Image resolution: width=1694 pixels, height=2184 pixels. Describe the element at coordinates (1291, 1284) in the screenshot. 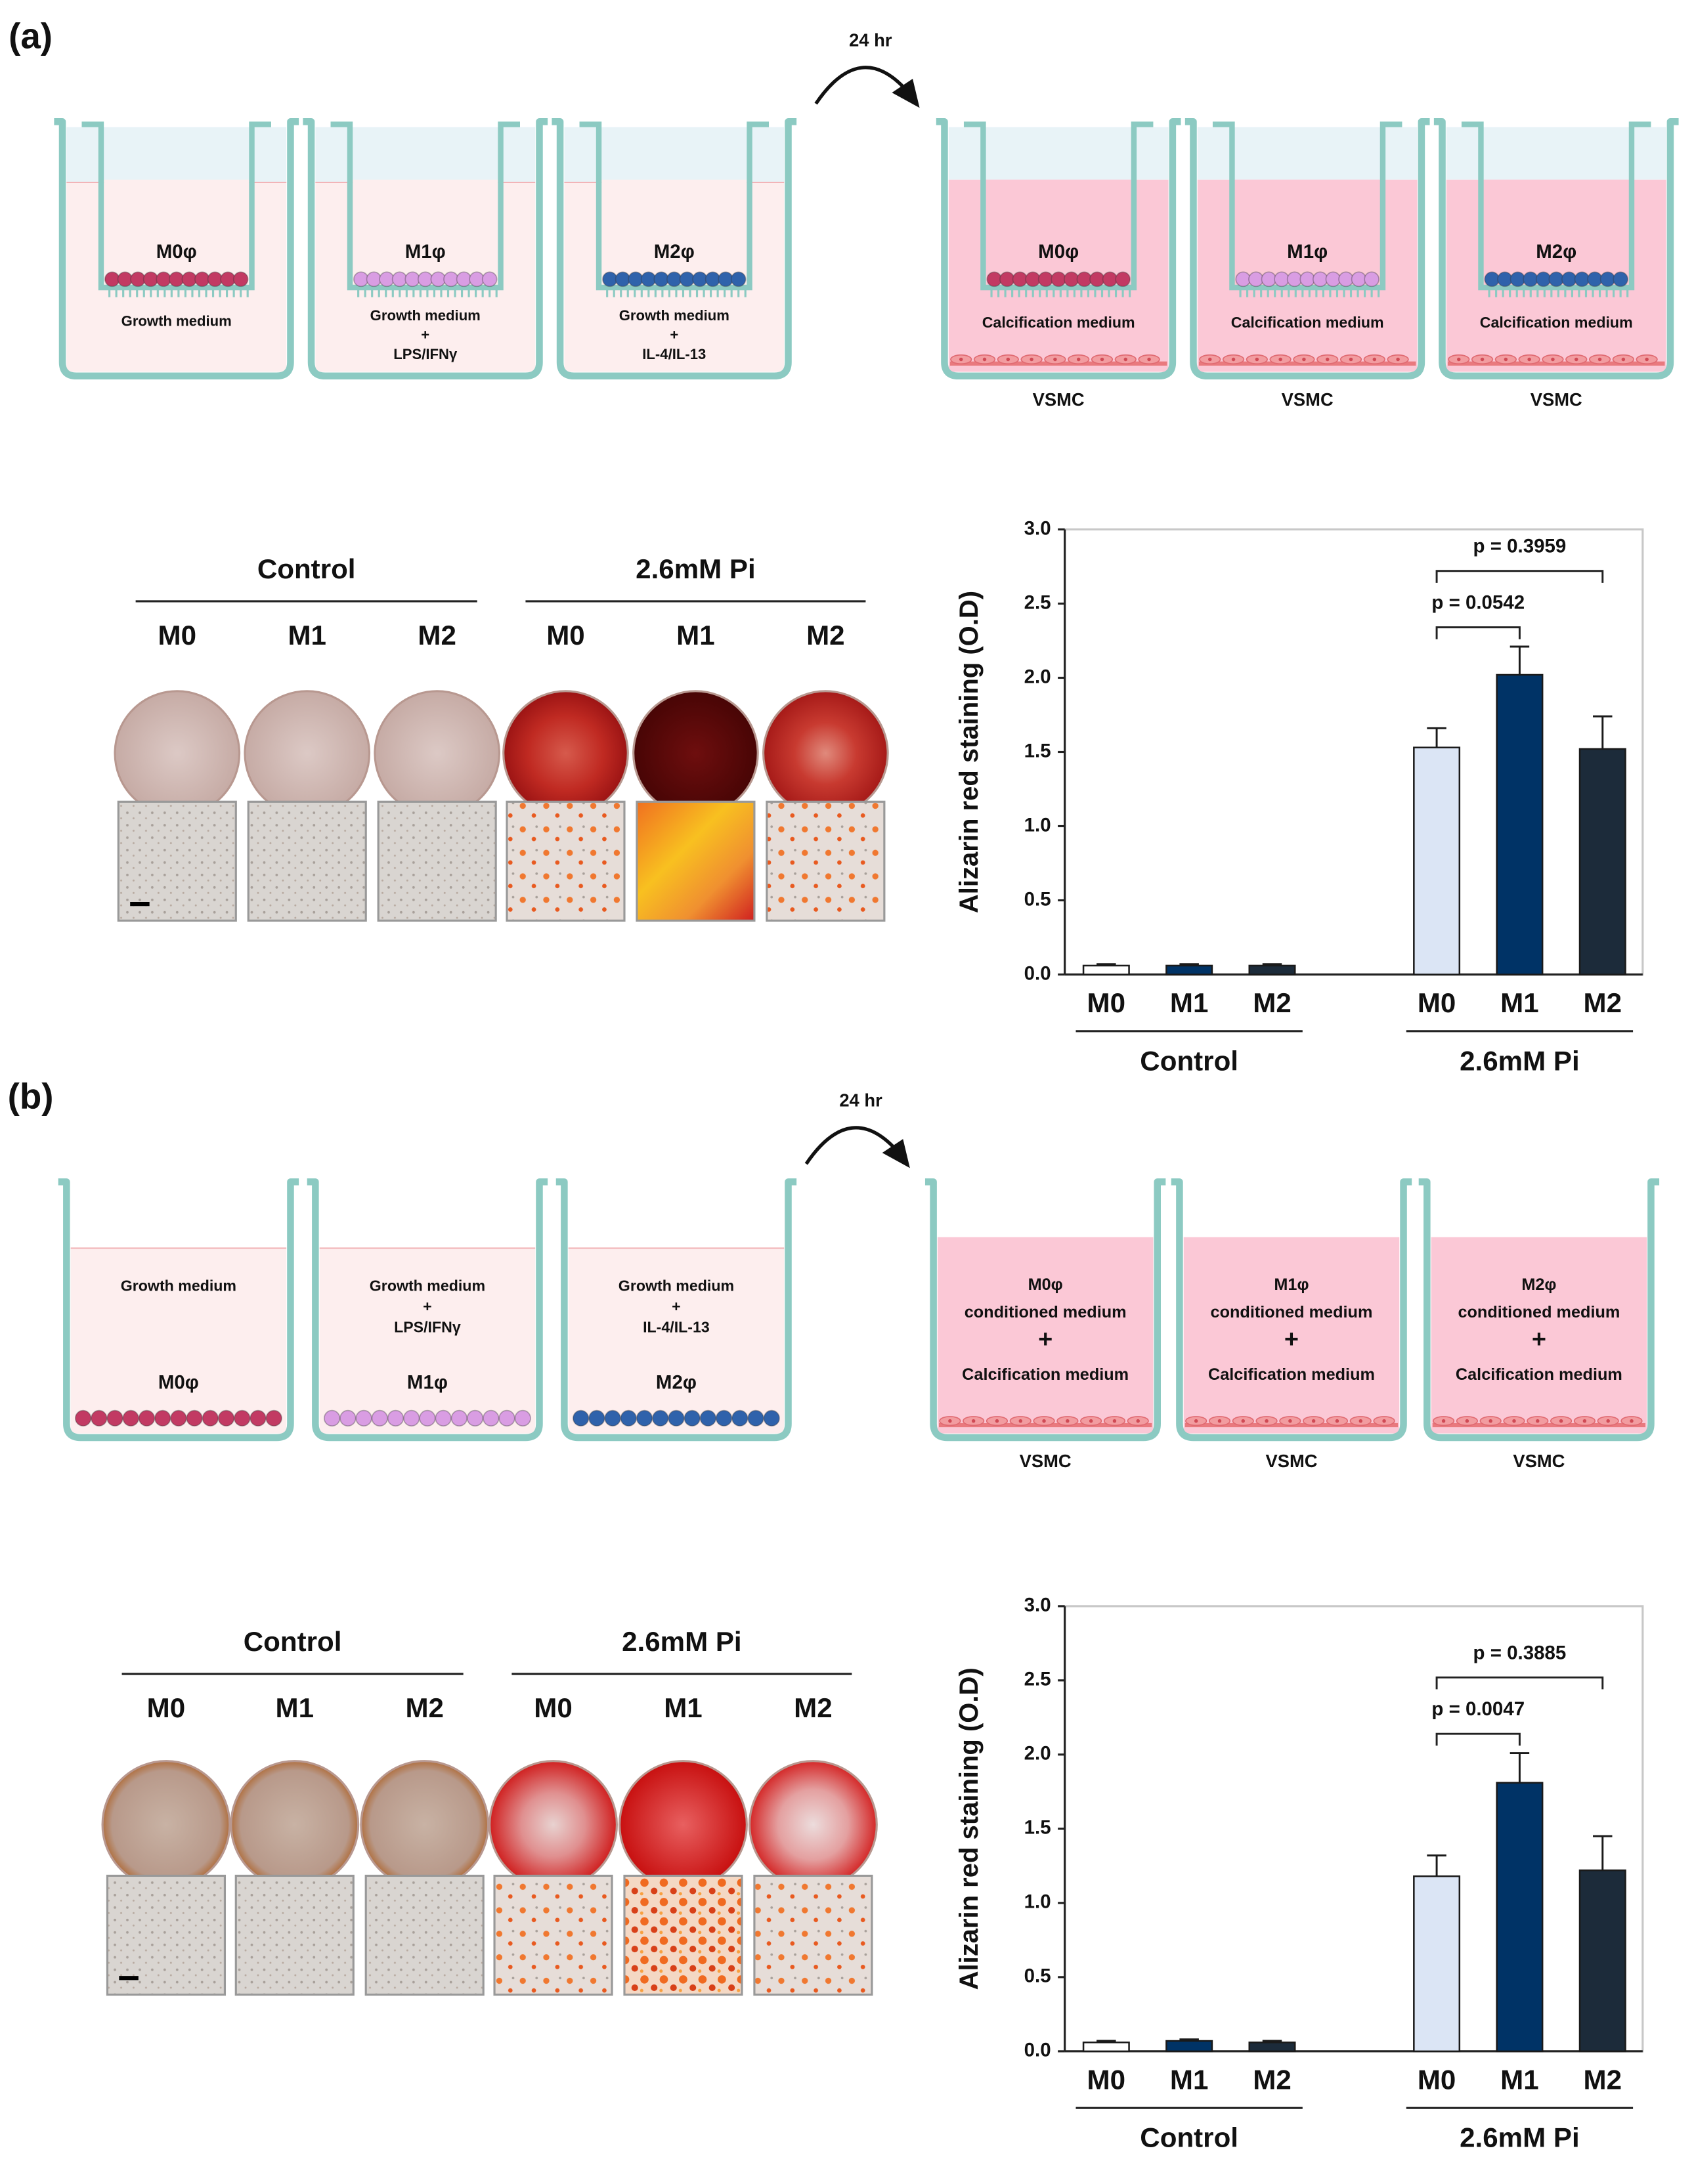

I see `medium-label: M1φ` at that location.